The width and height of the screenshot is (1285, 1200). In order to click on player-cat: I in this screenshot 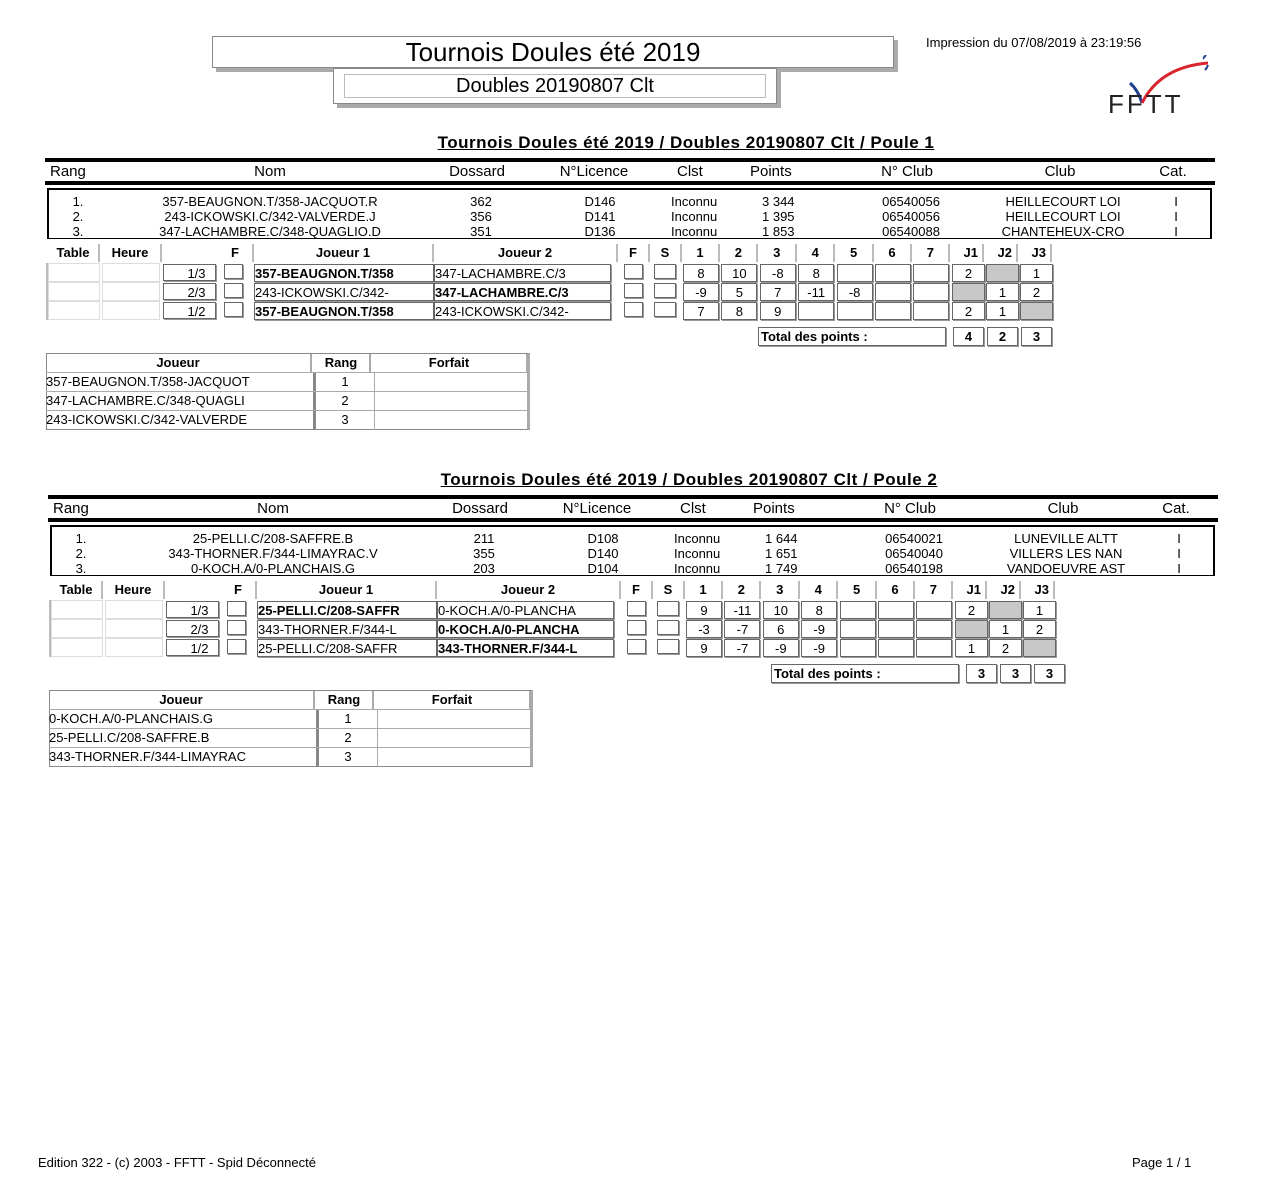, I will do `click(1179, 568)`.